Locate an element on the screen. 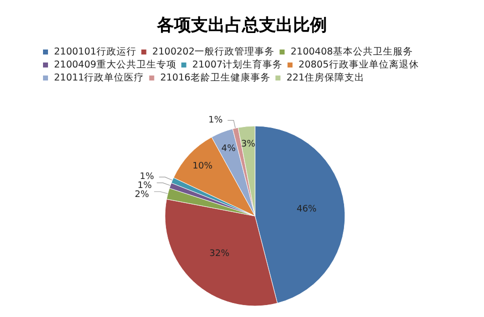  legend-label: 20805行政事业单位离退休 is located at coordinates (358, 64).